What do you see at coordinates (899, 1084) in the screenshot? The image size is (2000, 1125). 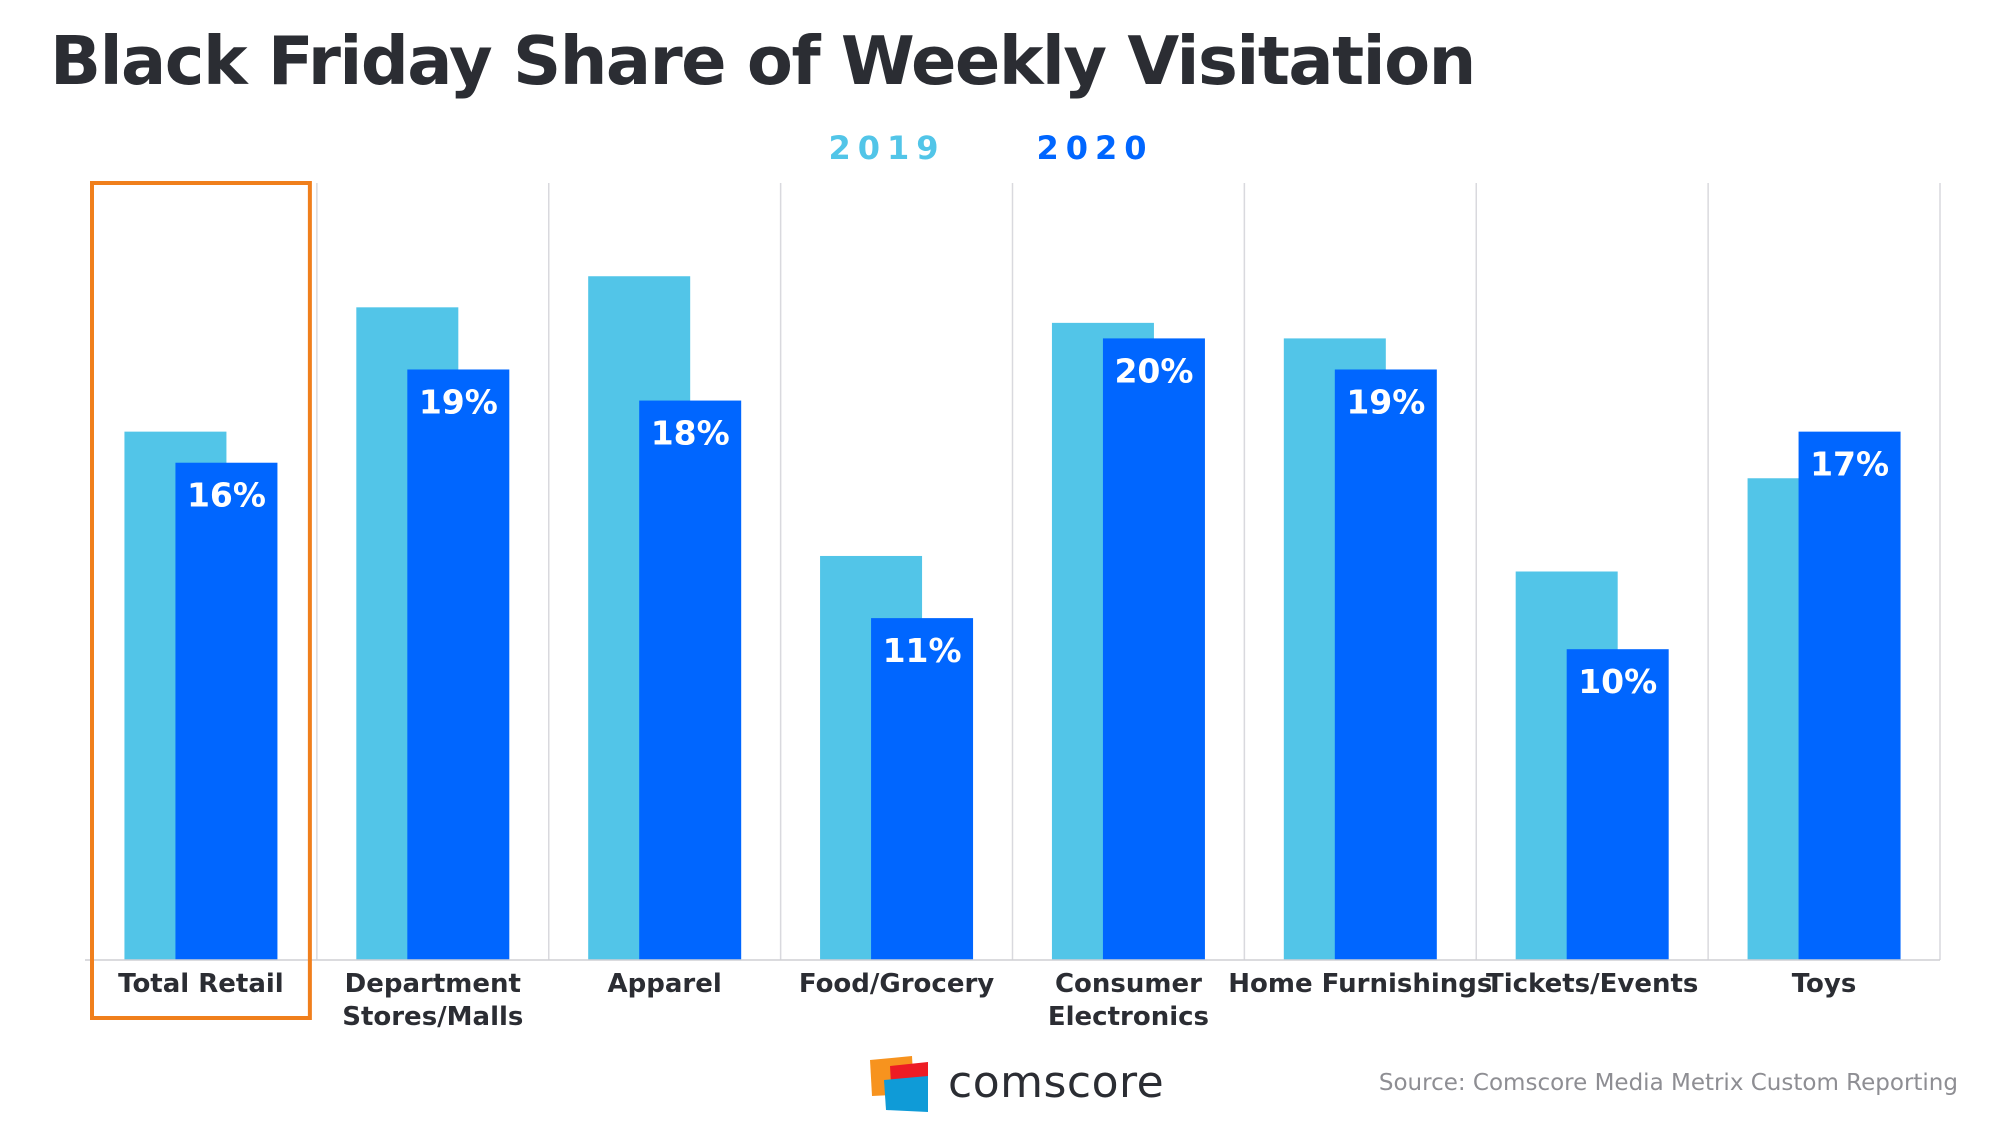 I see `comscore-logo-icon` at bounding box center [899, 1084].